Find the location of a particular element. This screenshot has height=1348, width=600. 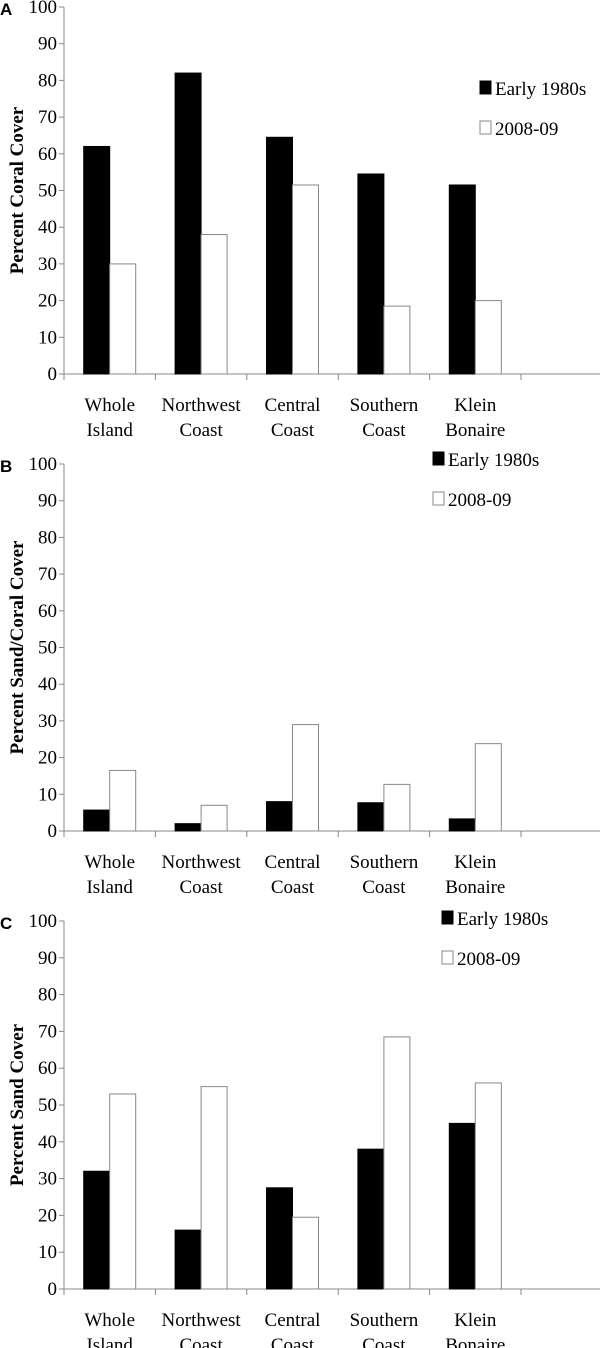

panel-label: B is located at coordinates (6, 466).